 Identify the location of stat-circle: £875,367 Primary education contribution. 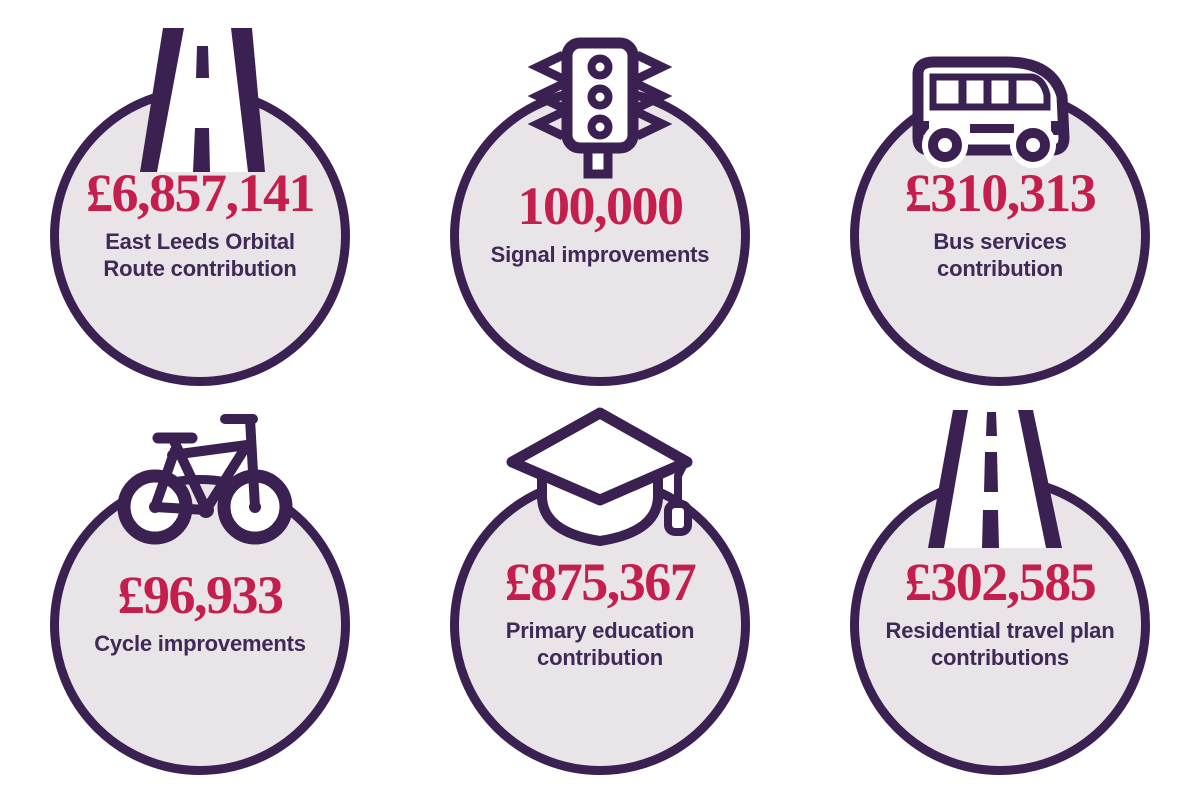
(600, 625).